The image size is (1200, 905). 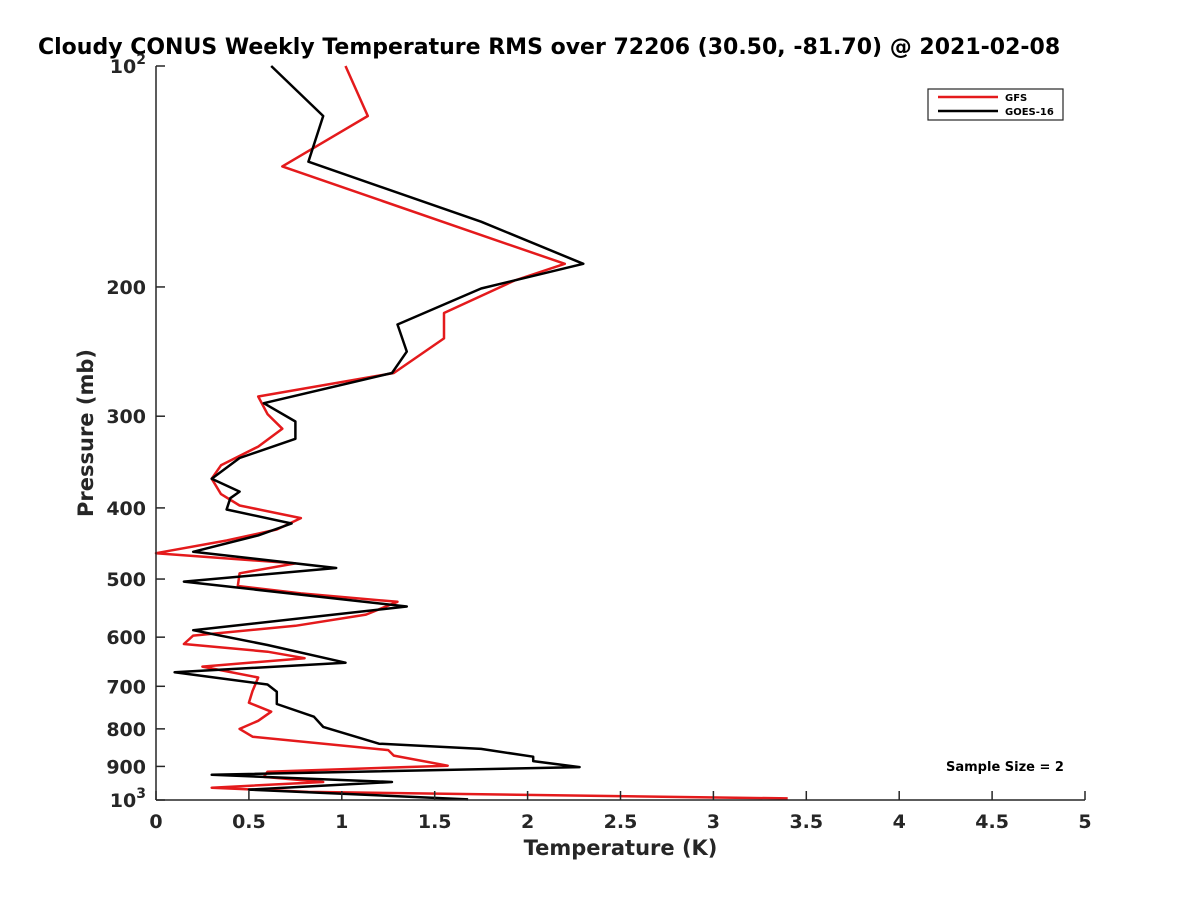 What do you see at coordinates (713, 822) in the screenshot?
I see `x-tick-label: 3` at bounding box center [713, 822].